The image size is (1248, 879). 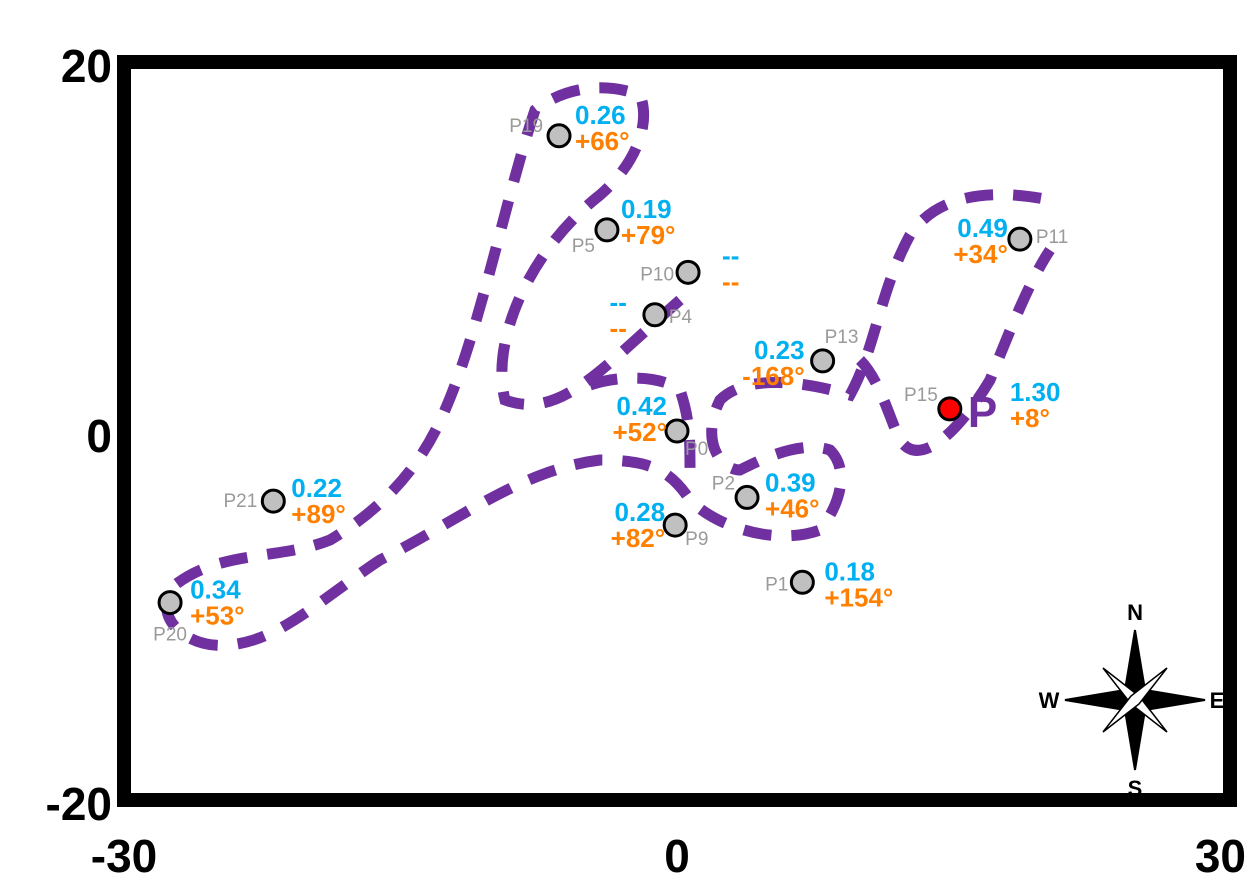 I want to click on point-direction: +52°, so click(x=639, y=432).